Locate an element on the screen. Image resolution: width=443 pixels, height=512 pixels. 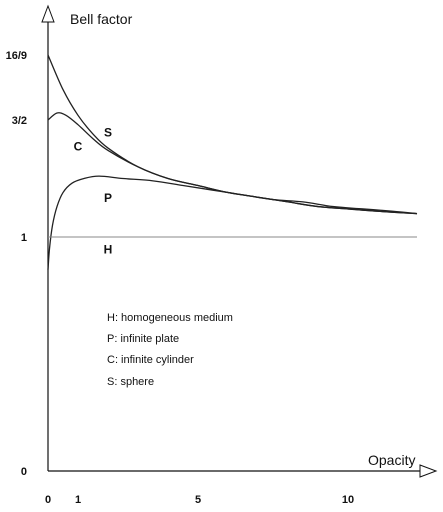
y-tick-label: 3/2 is located at coordinates (19, 121).